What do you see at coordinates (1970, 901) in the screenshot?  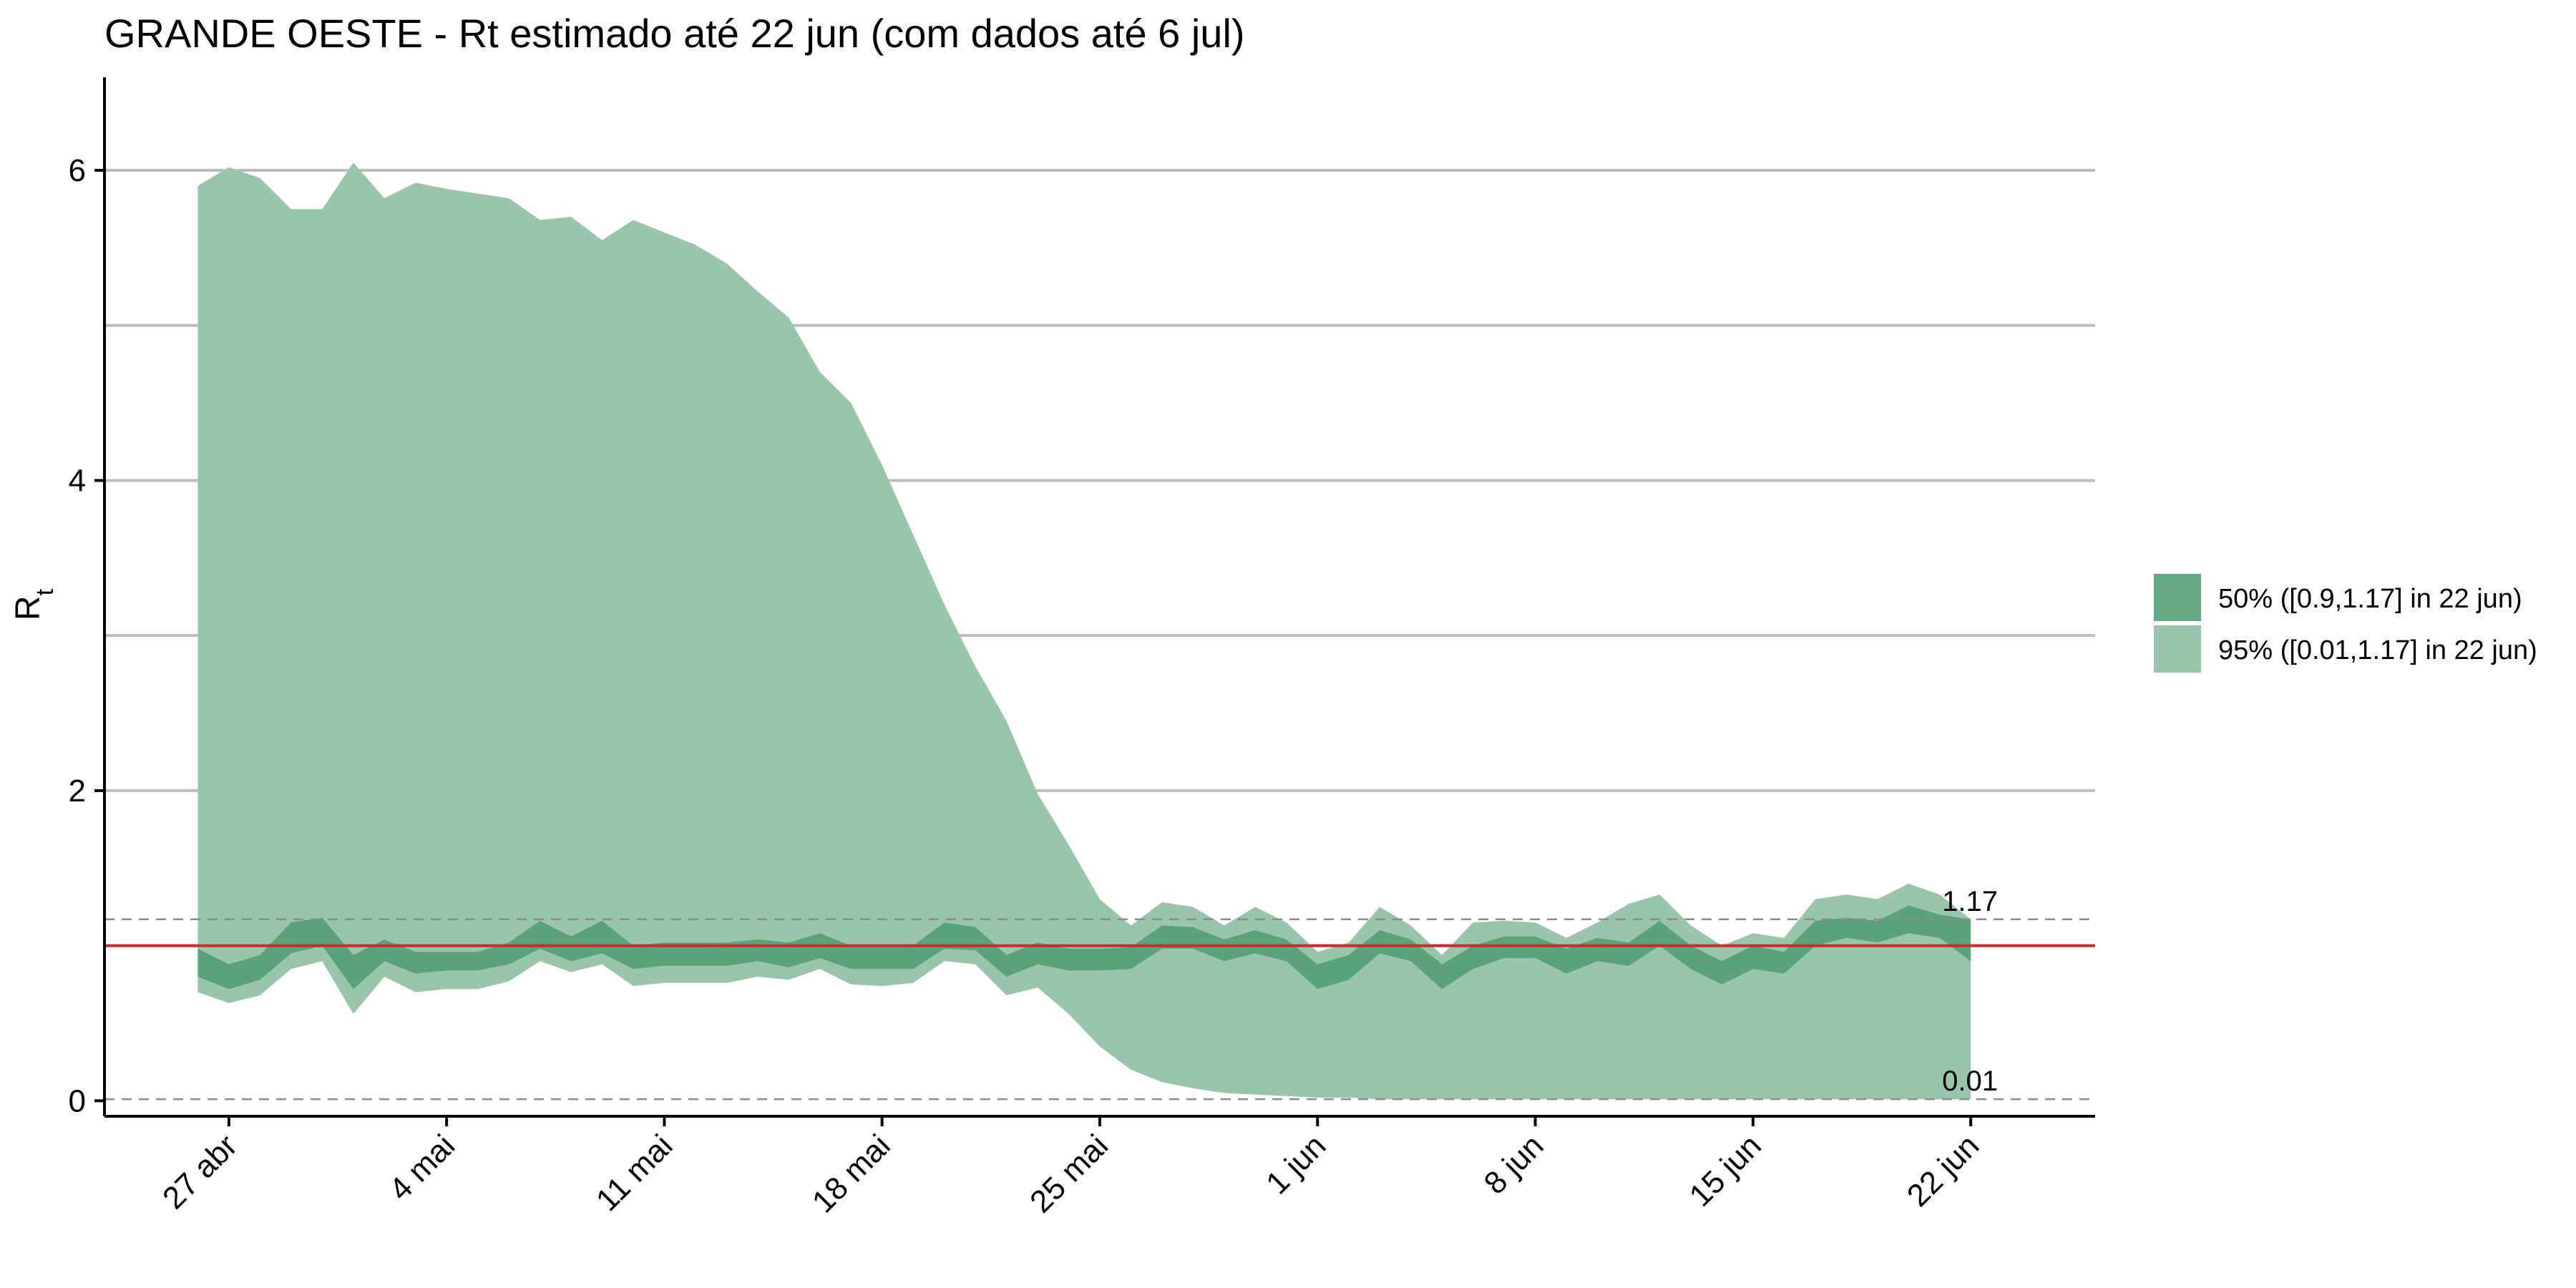 I see `dashed-line-label: 1.17` at bounding box center [1970, 901].